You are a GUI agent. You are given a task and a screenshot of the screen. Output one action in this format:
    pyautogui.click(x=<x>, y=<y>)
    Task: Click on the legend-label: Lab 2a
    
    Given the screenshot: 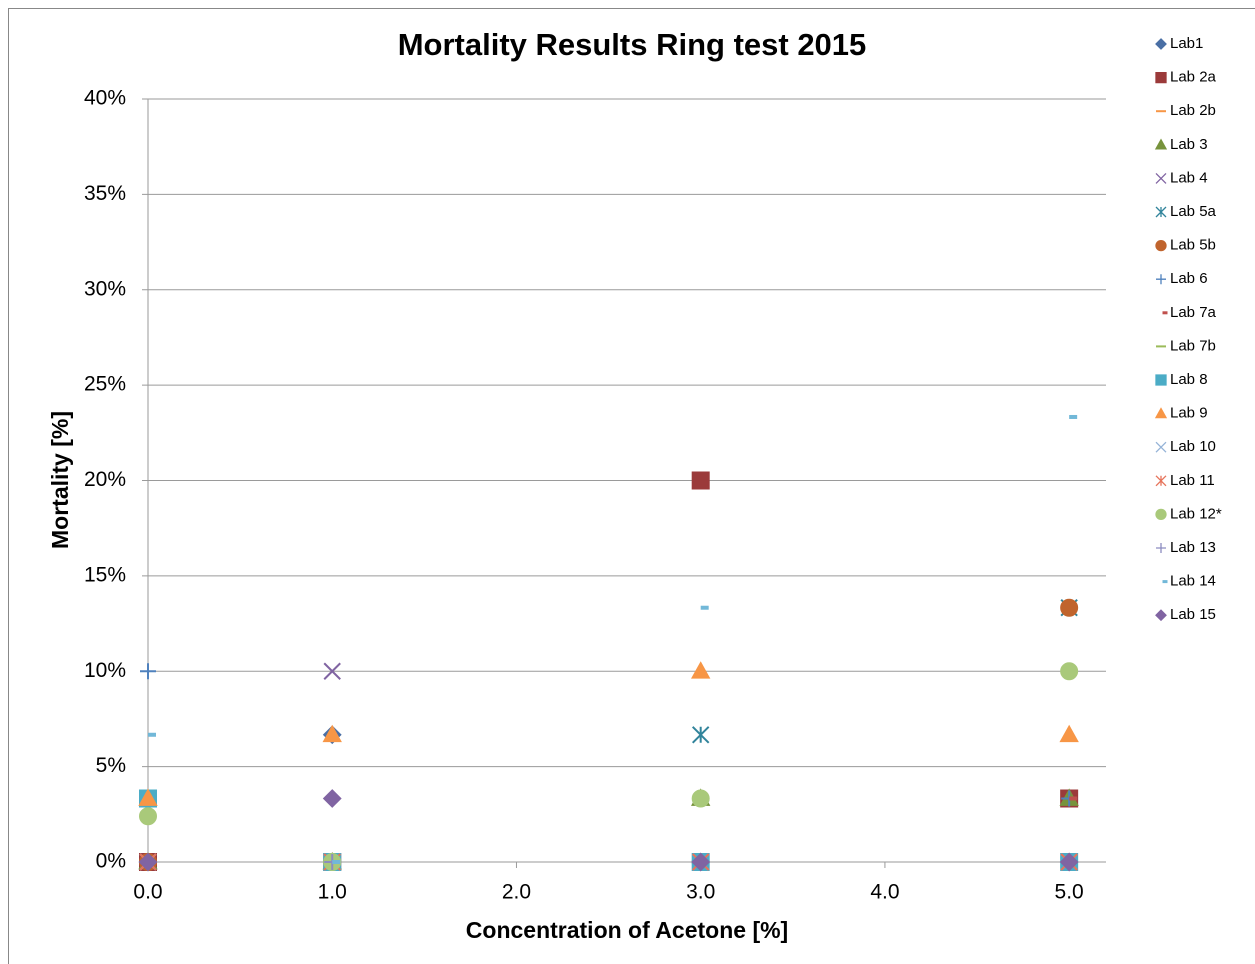 What is the action you would take?
    pyautogui.click(x=1193, y=77)
    